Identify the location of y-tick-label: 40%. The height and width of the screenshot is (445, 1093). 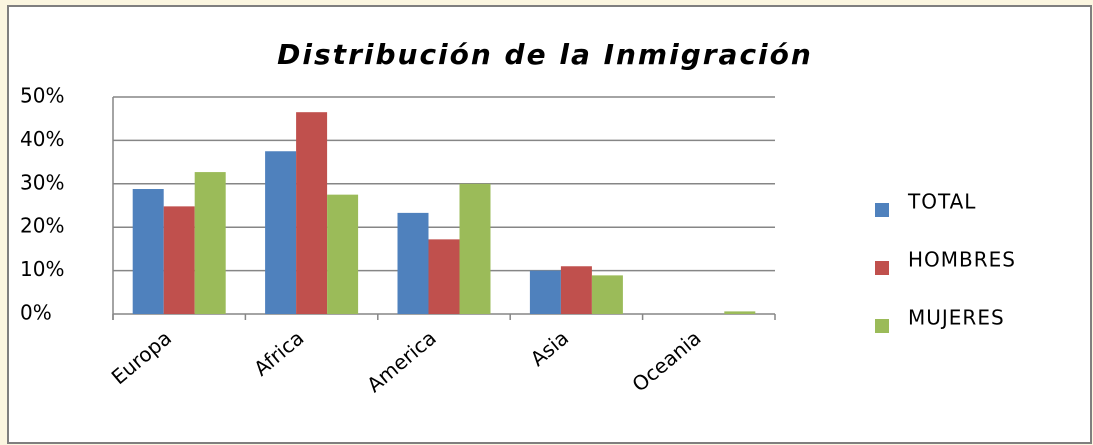
(42, 139).